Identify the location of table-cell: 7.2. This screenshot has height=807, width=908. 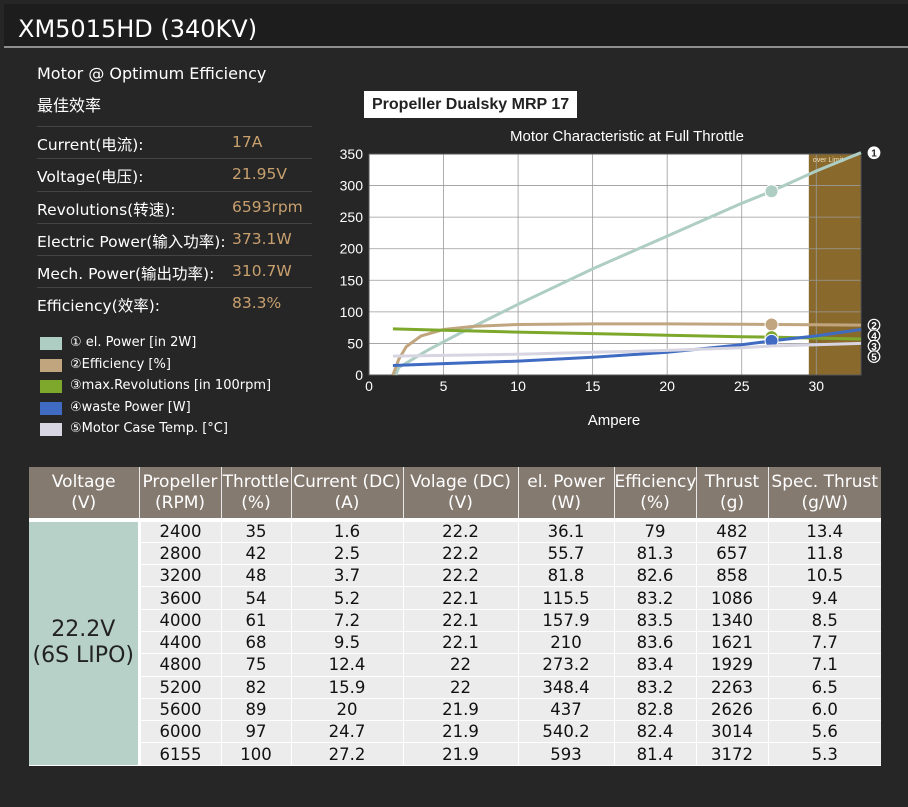
(347, 620).